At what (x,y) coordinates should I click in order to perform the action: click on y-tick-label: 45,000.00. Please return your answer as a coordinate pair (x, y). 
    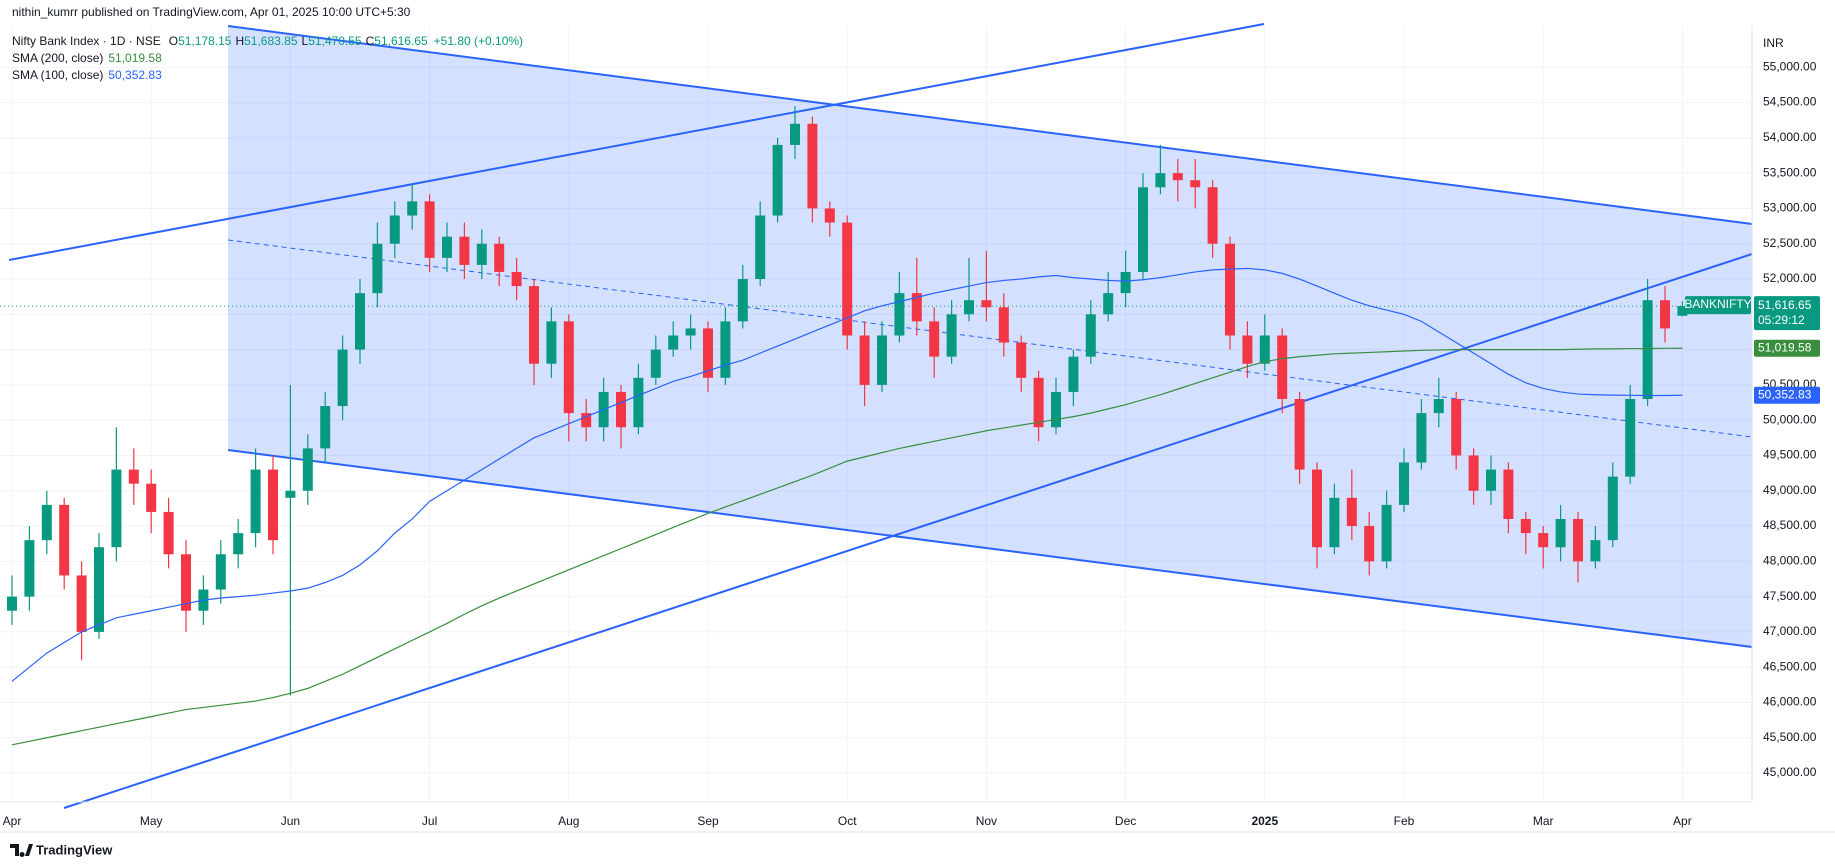
    Looking at the image, I should click on (1790, 772).